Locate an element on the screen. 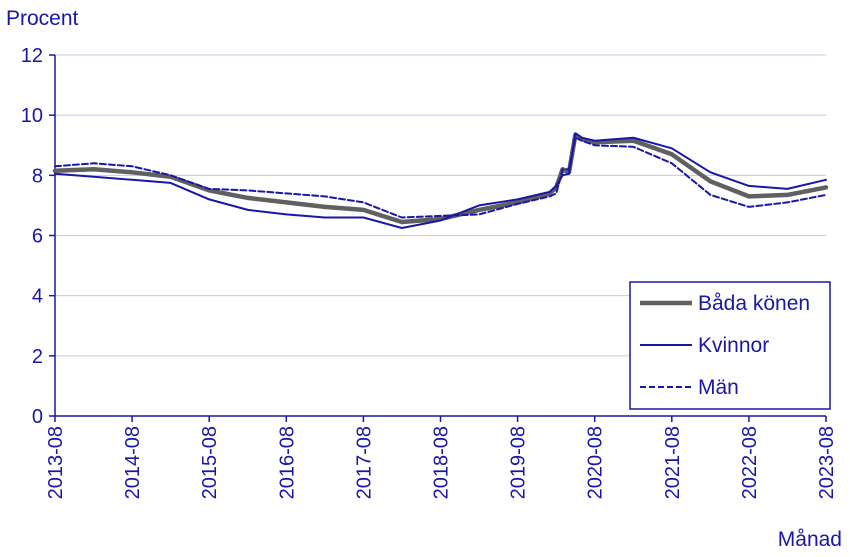  x-tick-label: 2017-08 is located at coordinates (364, 462).